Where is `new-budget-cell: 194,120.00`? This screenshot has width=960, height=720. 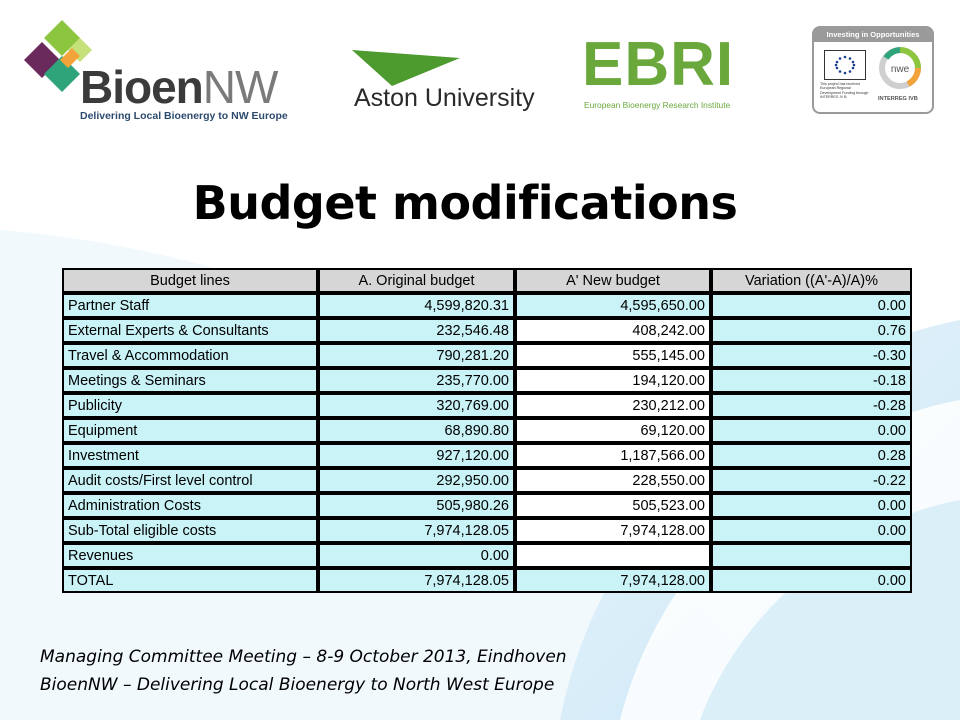 new-budget-cell: 194,120.00 is located at coordinates (613, 380).